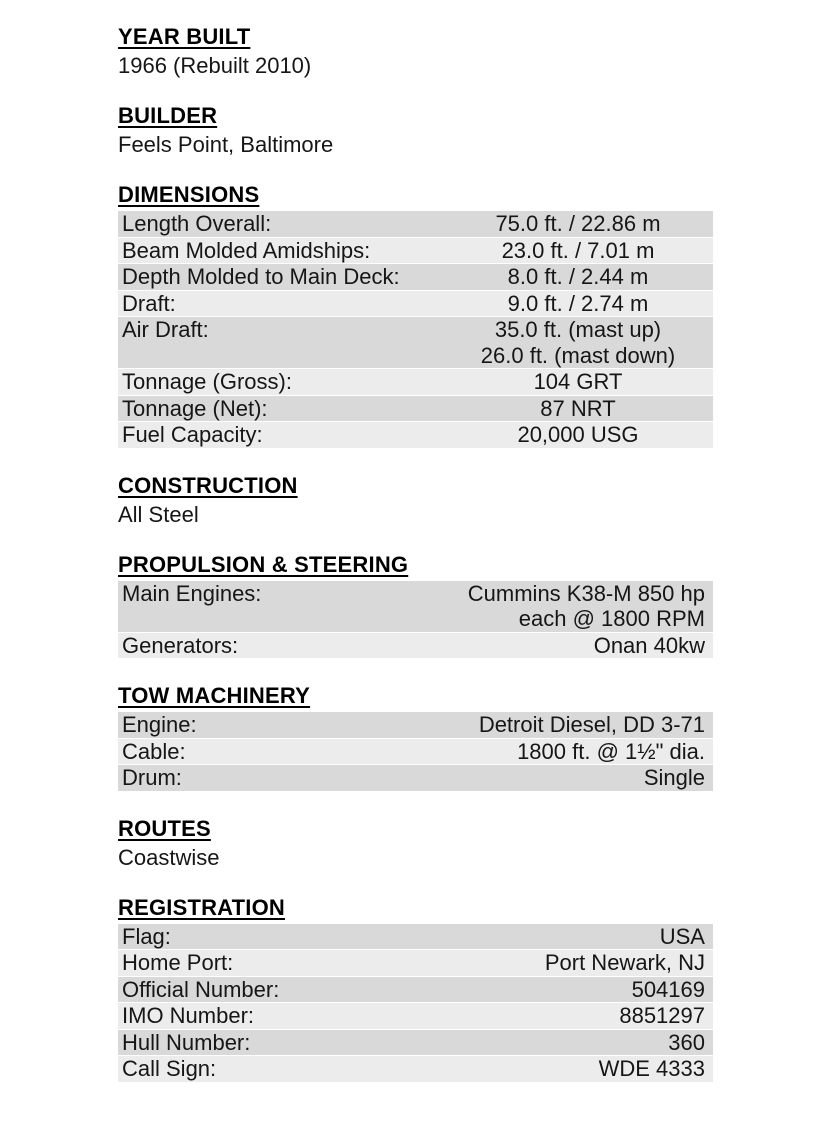 The height and width of the screenshot is (1129, 830). Describe the element at coordinates (415, 843) in the screenshot. I see `section-routes: ROUTES Coastwise` at that location.